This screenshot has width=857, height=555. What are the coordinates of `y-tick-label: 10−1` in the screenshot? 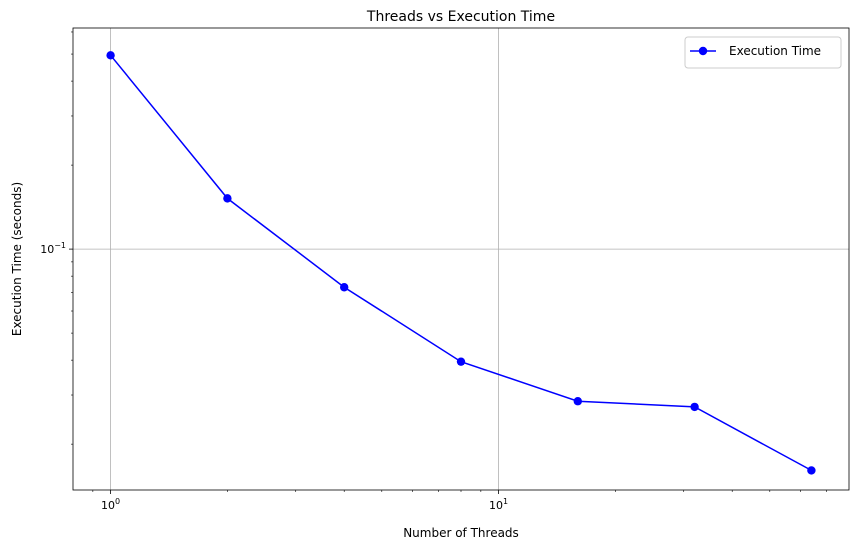 It's located at (53, 248).